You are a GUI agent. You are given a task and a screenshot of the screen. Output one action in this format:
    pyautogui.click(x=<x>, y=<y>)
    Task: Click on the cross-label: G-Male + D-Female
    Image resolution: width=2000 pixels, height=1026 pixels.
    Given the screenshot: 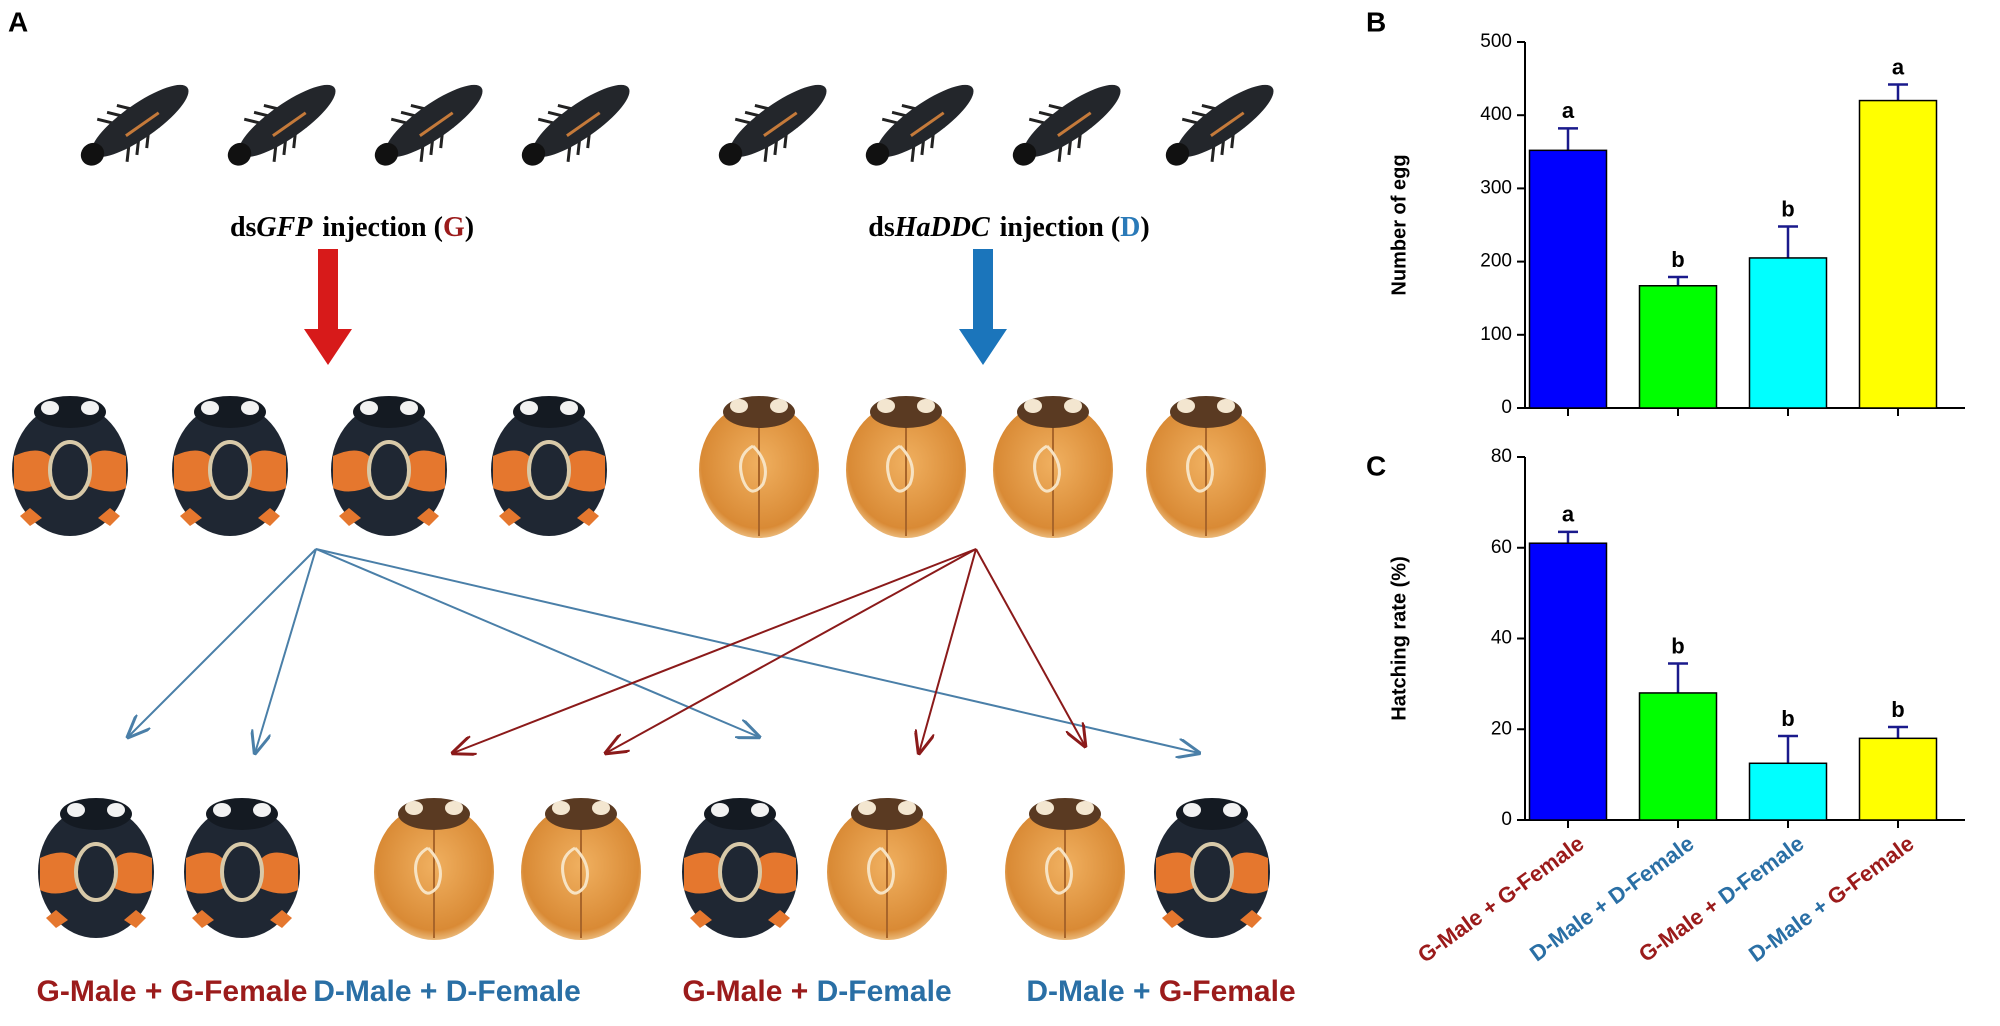 What is the action you would take?
    pyautogui.click(x=816, y=991)
    